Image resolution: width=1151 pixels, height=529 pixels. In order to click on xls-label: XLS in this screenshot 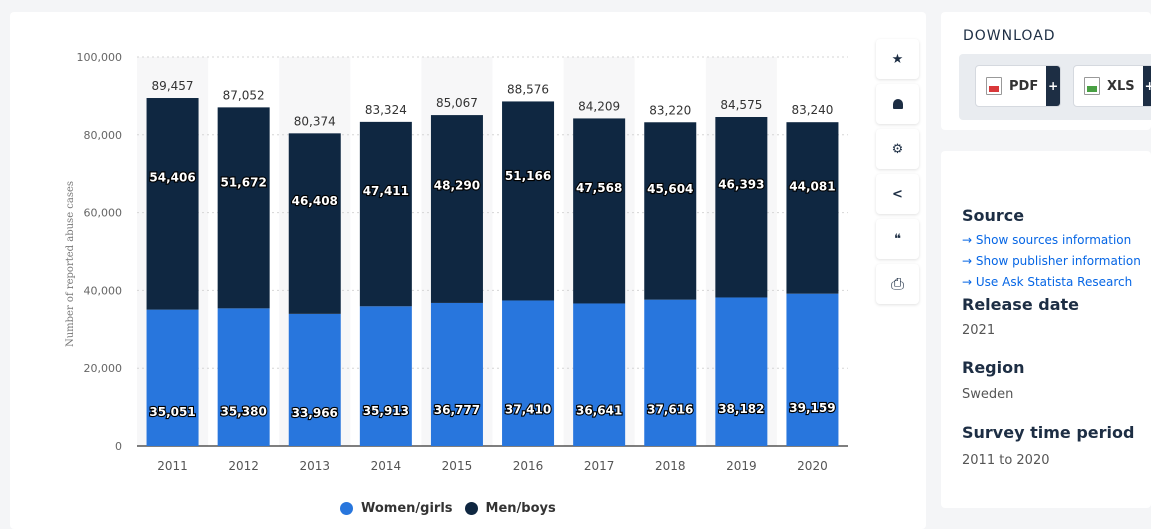, I will do `click(1121, 86)`.